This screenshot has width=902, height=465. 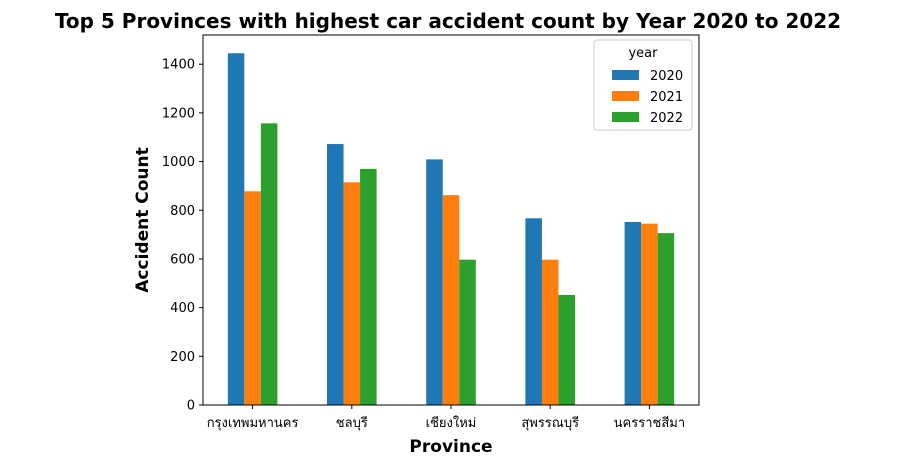 I want to click on legend-box, so click(x=643, y=85).